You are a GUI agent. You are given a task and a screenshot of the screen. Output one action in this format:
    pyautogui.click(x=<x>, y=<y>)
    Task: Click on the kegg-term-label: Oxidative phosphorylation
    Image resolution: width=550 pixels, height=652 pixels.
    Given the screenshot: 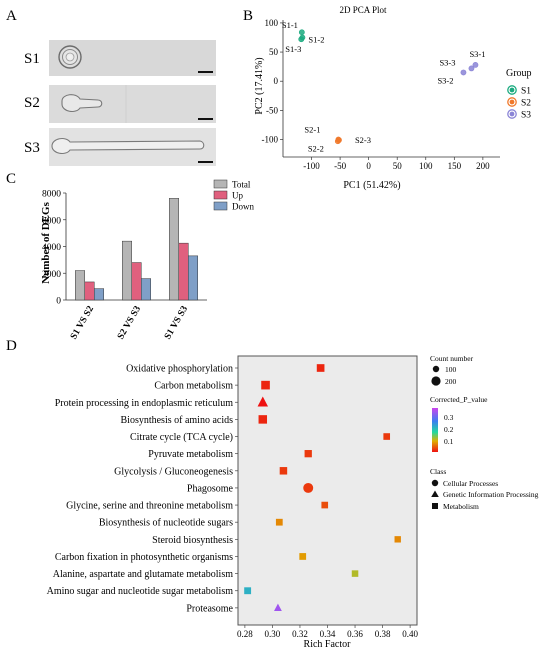 What is the action you would take?
    pyautogui.click(x=179, y=369)
    